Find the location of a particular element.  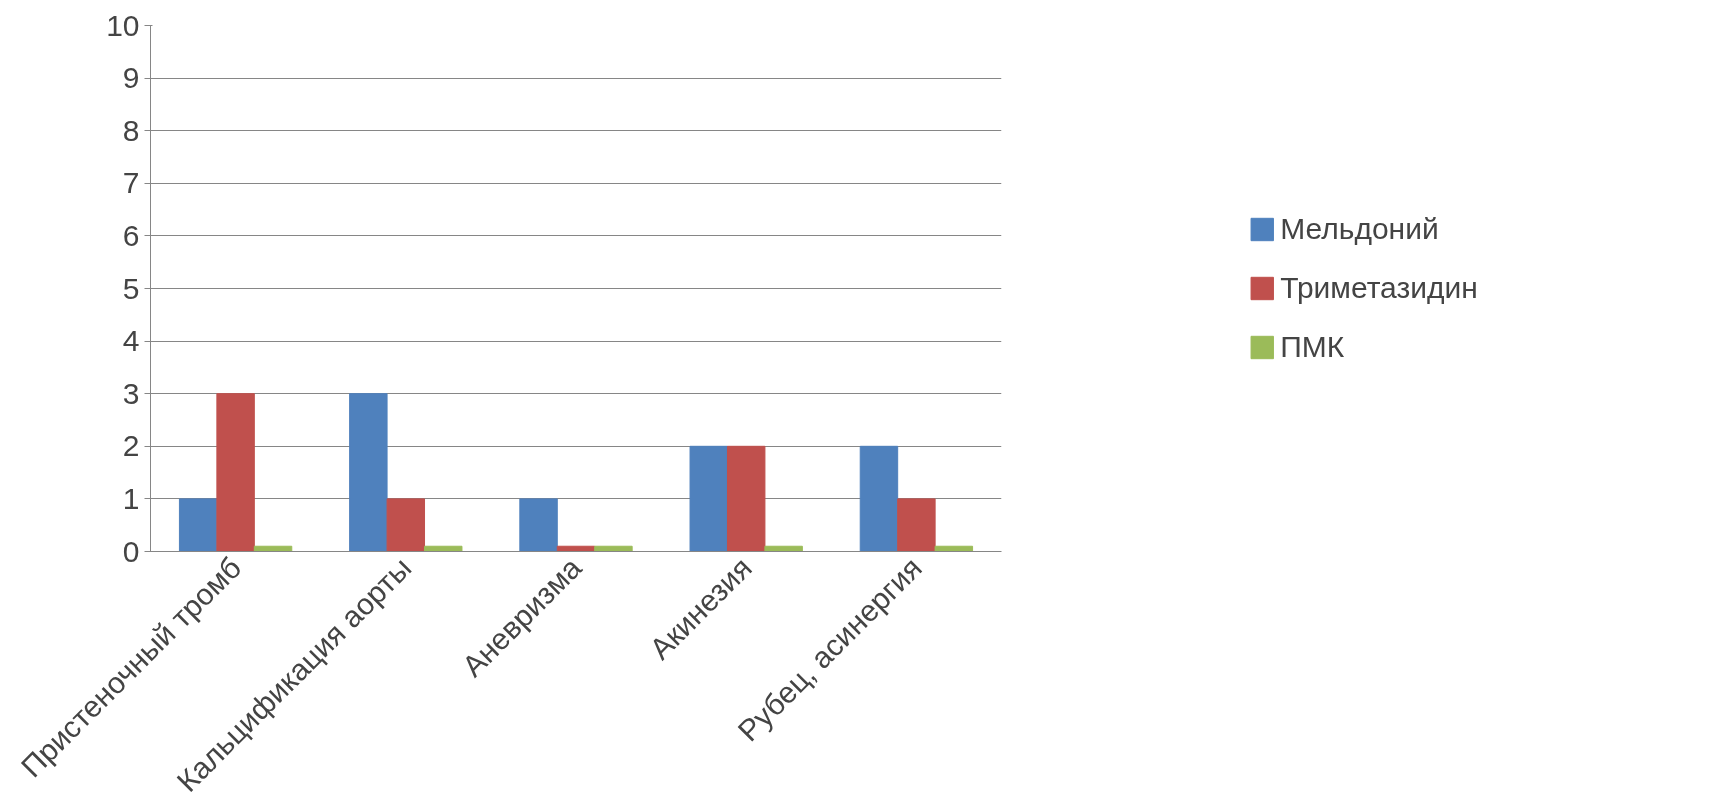

y-tick-label: 9 is located at coordinates (131, 78).